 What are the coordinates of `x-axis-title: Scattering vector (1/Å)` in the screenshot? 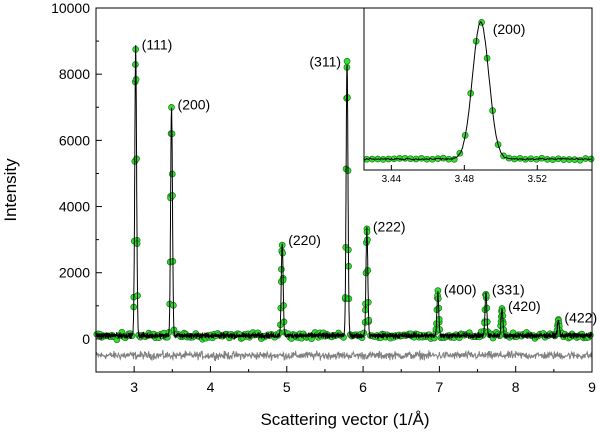 It's located at (344, 419).